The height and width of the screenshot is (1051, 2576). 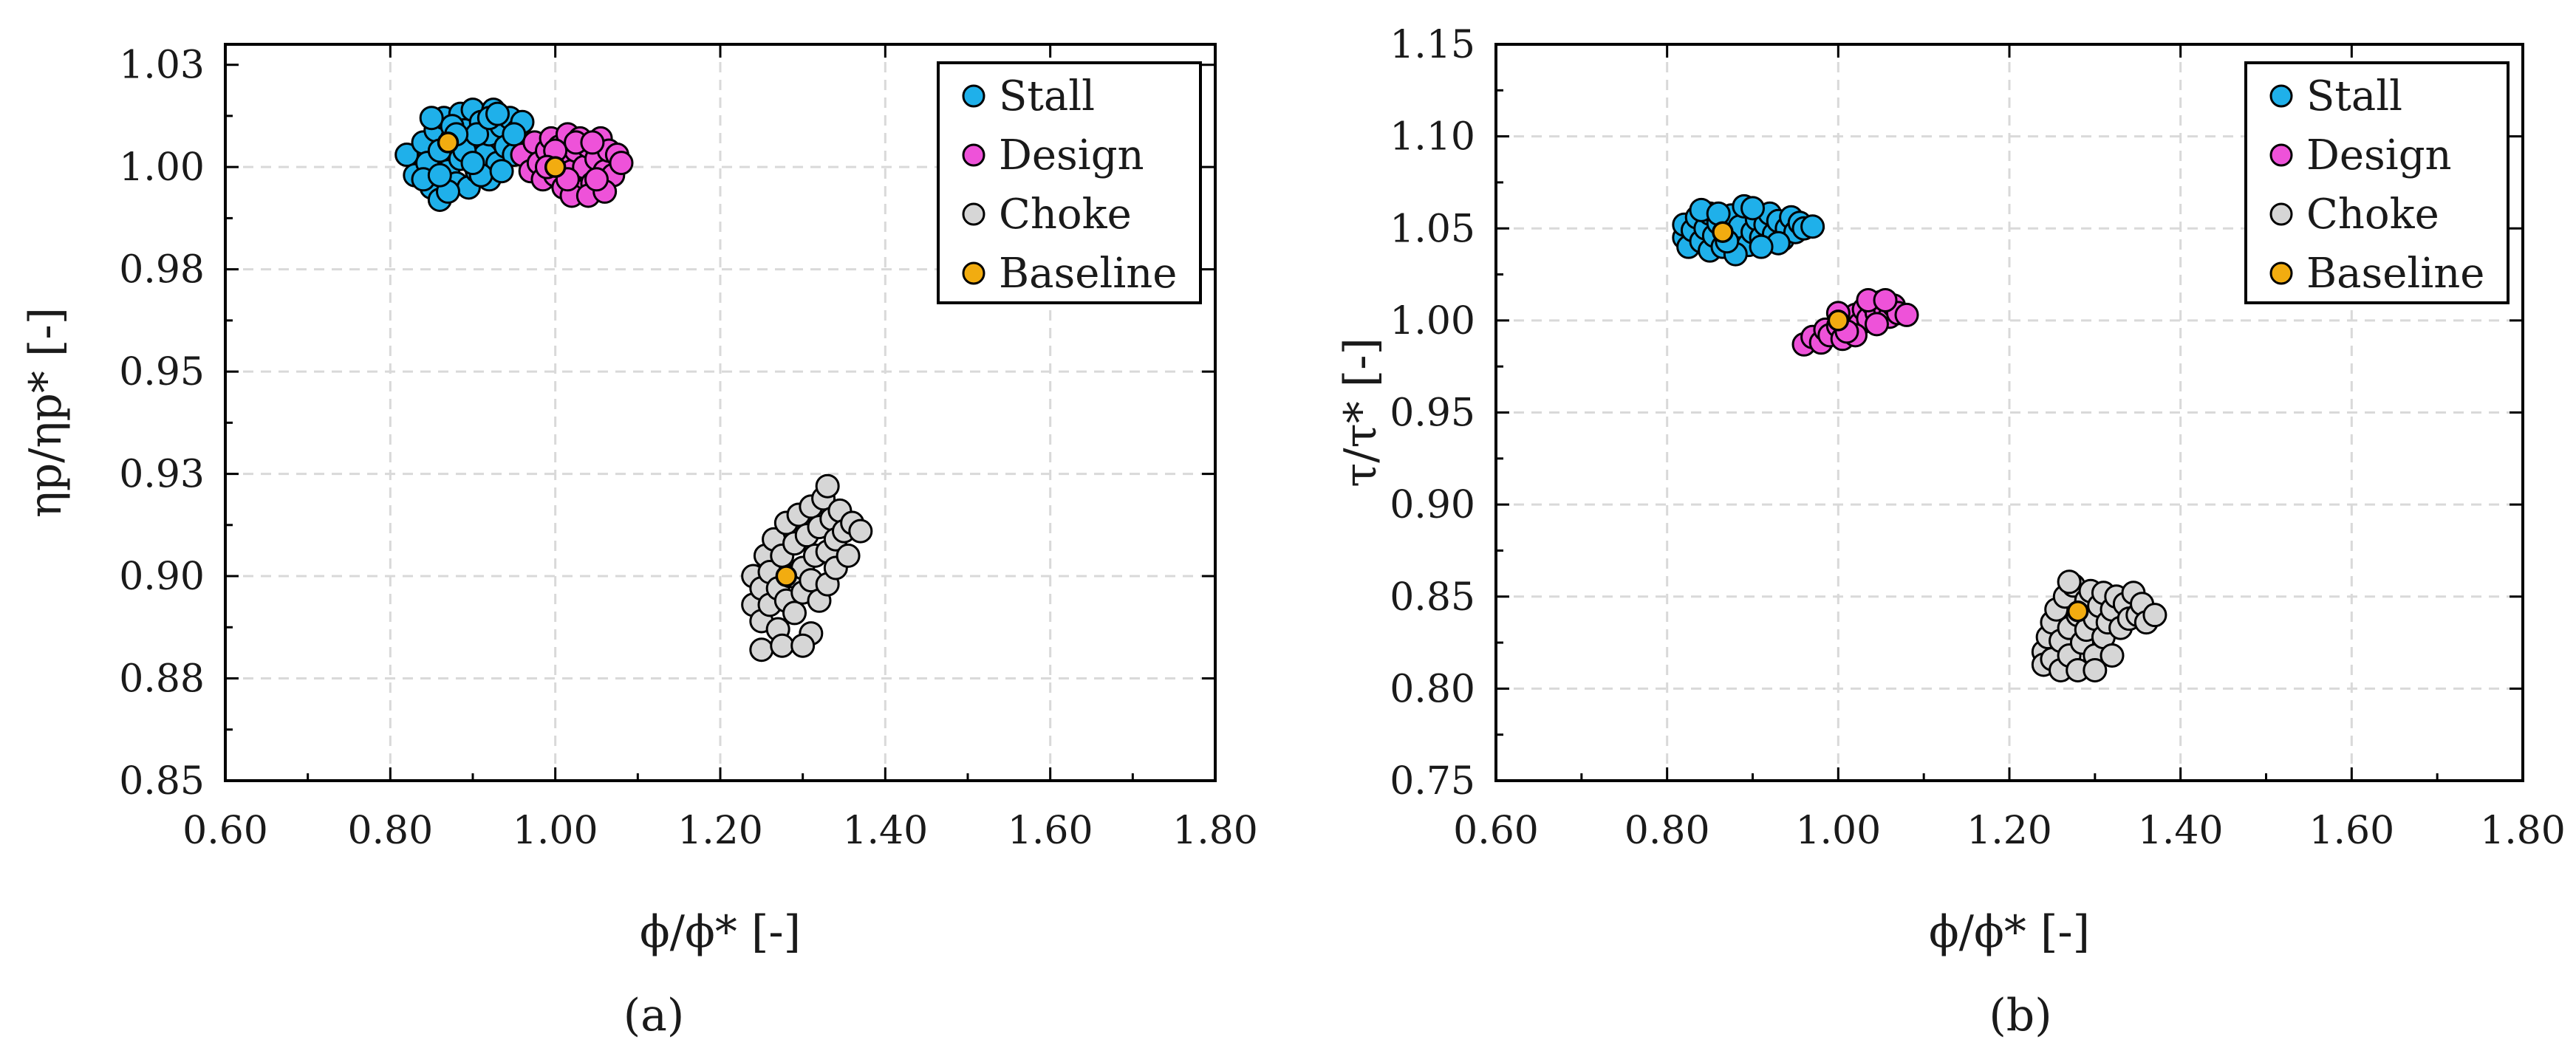 What do you see at coordinates (162, 680) in the screenshot?
I see `y-tick-label: 0.88` at bounding box center [162, 680].